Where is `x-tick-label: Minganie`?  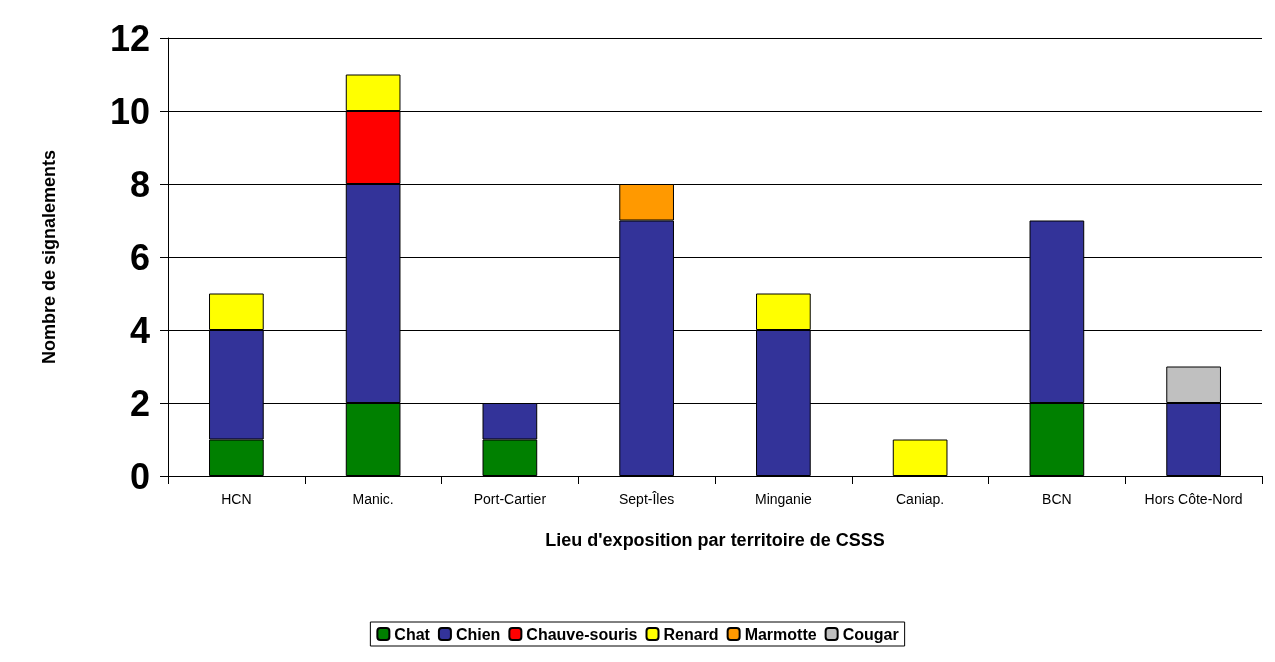 x-tick-label: Minganie is located at coordinates (783, 499).